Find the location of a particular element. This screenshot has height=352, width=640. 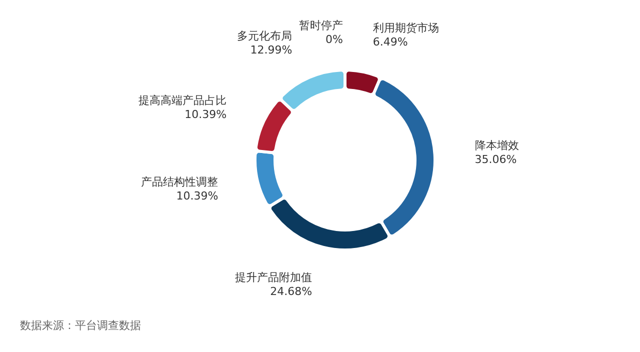

slice-label: 提高高端产品占比 is located at coordinates (182, 100).